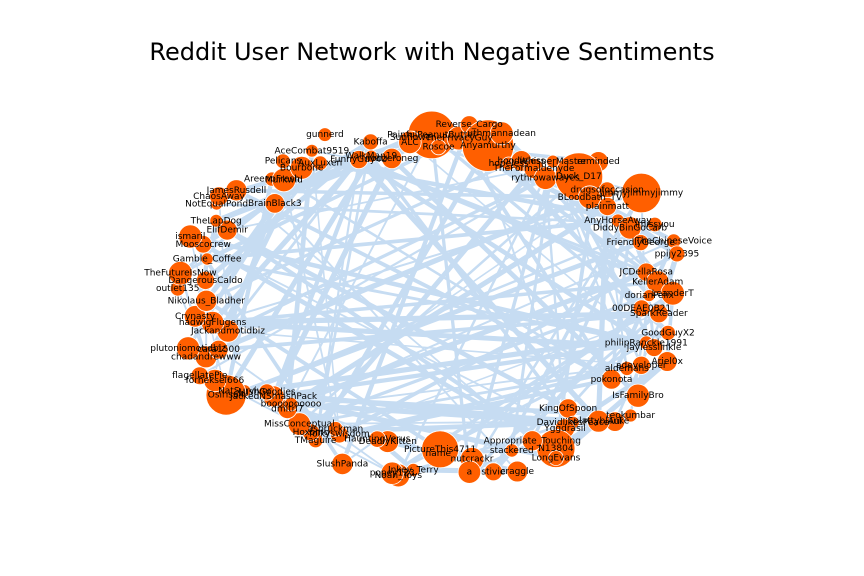 This screenshot has height=576, width=864. I want to click on node-label: reminded, so click(598, 162).